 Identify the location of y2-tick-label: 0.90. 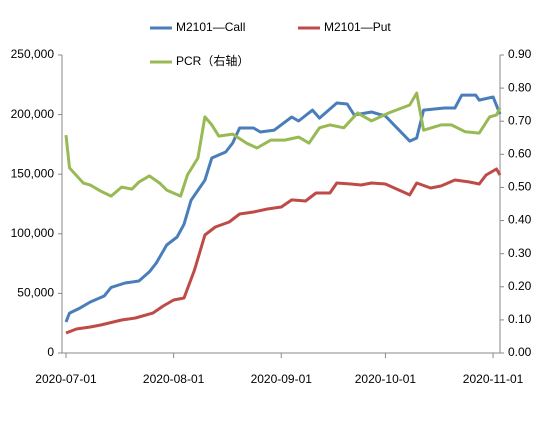
(520, 54).